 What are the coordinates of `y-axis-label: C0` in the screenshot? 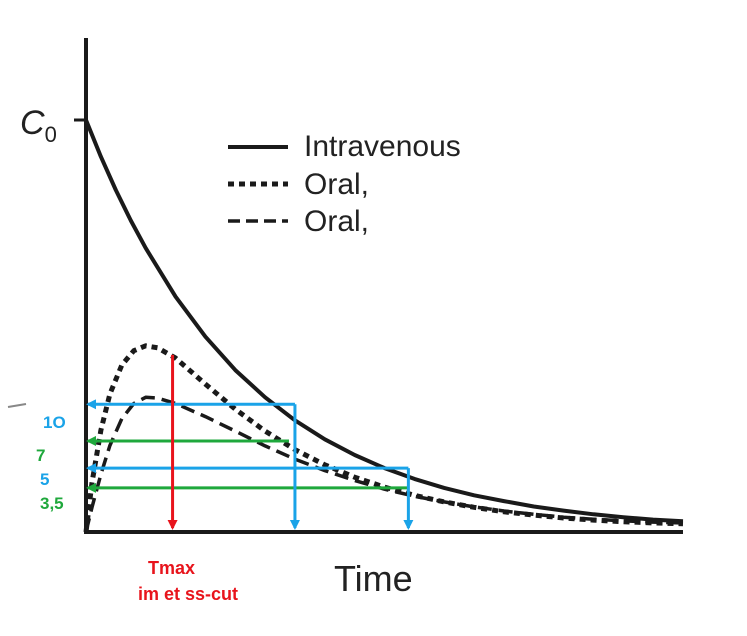 It's located at (38, 125).